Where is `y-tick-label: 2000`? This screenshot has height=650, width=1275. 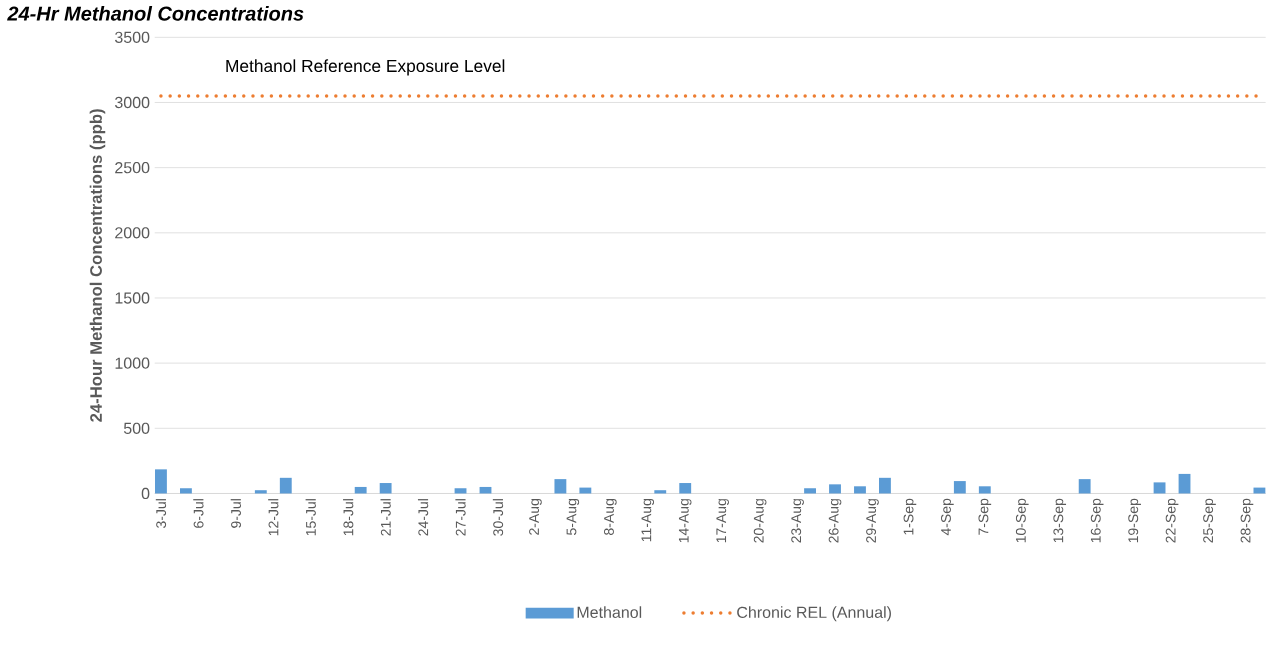
y-tick-label: 2000 is located at coordinates (132, 233).